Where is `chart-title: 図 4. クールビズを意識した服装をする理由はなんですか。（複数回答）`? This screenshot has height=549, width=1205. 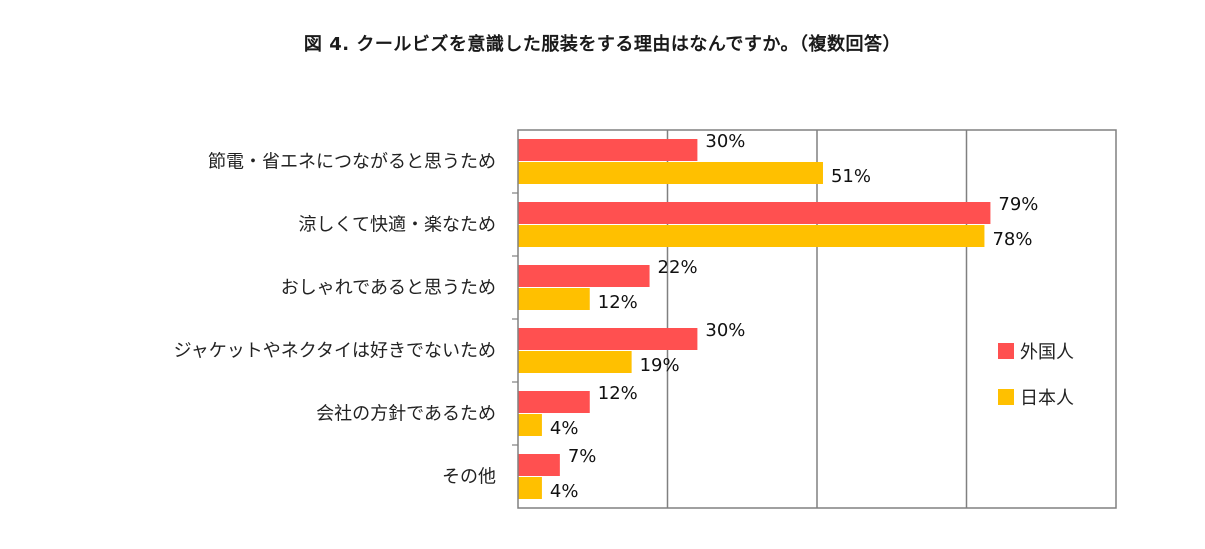 chart-title: 図 4. クールビズを意識した服装をする理由はなんですか。（複数回答） is located at coordinates (602, 44).